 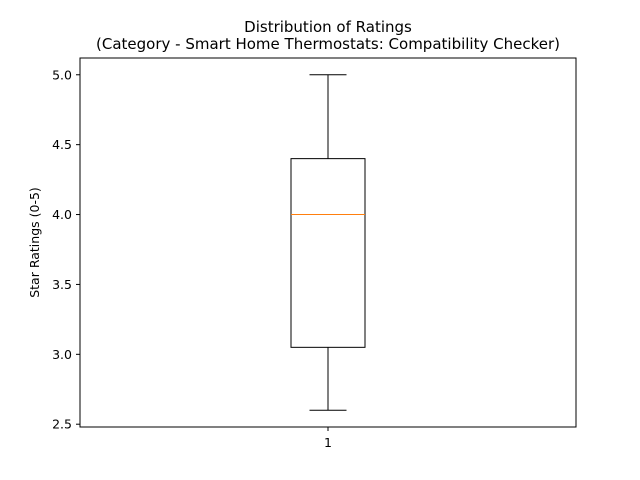 What do you see at coordinates (62, 284) in the screenshot?
I see `y-tick-label: 3.5` at bounding box center [62, 284].